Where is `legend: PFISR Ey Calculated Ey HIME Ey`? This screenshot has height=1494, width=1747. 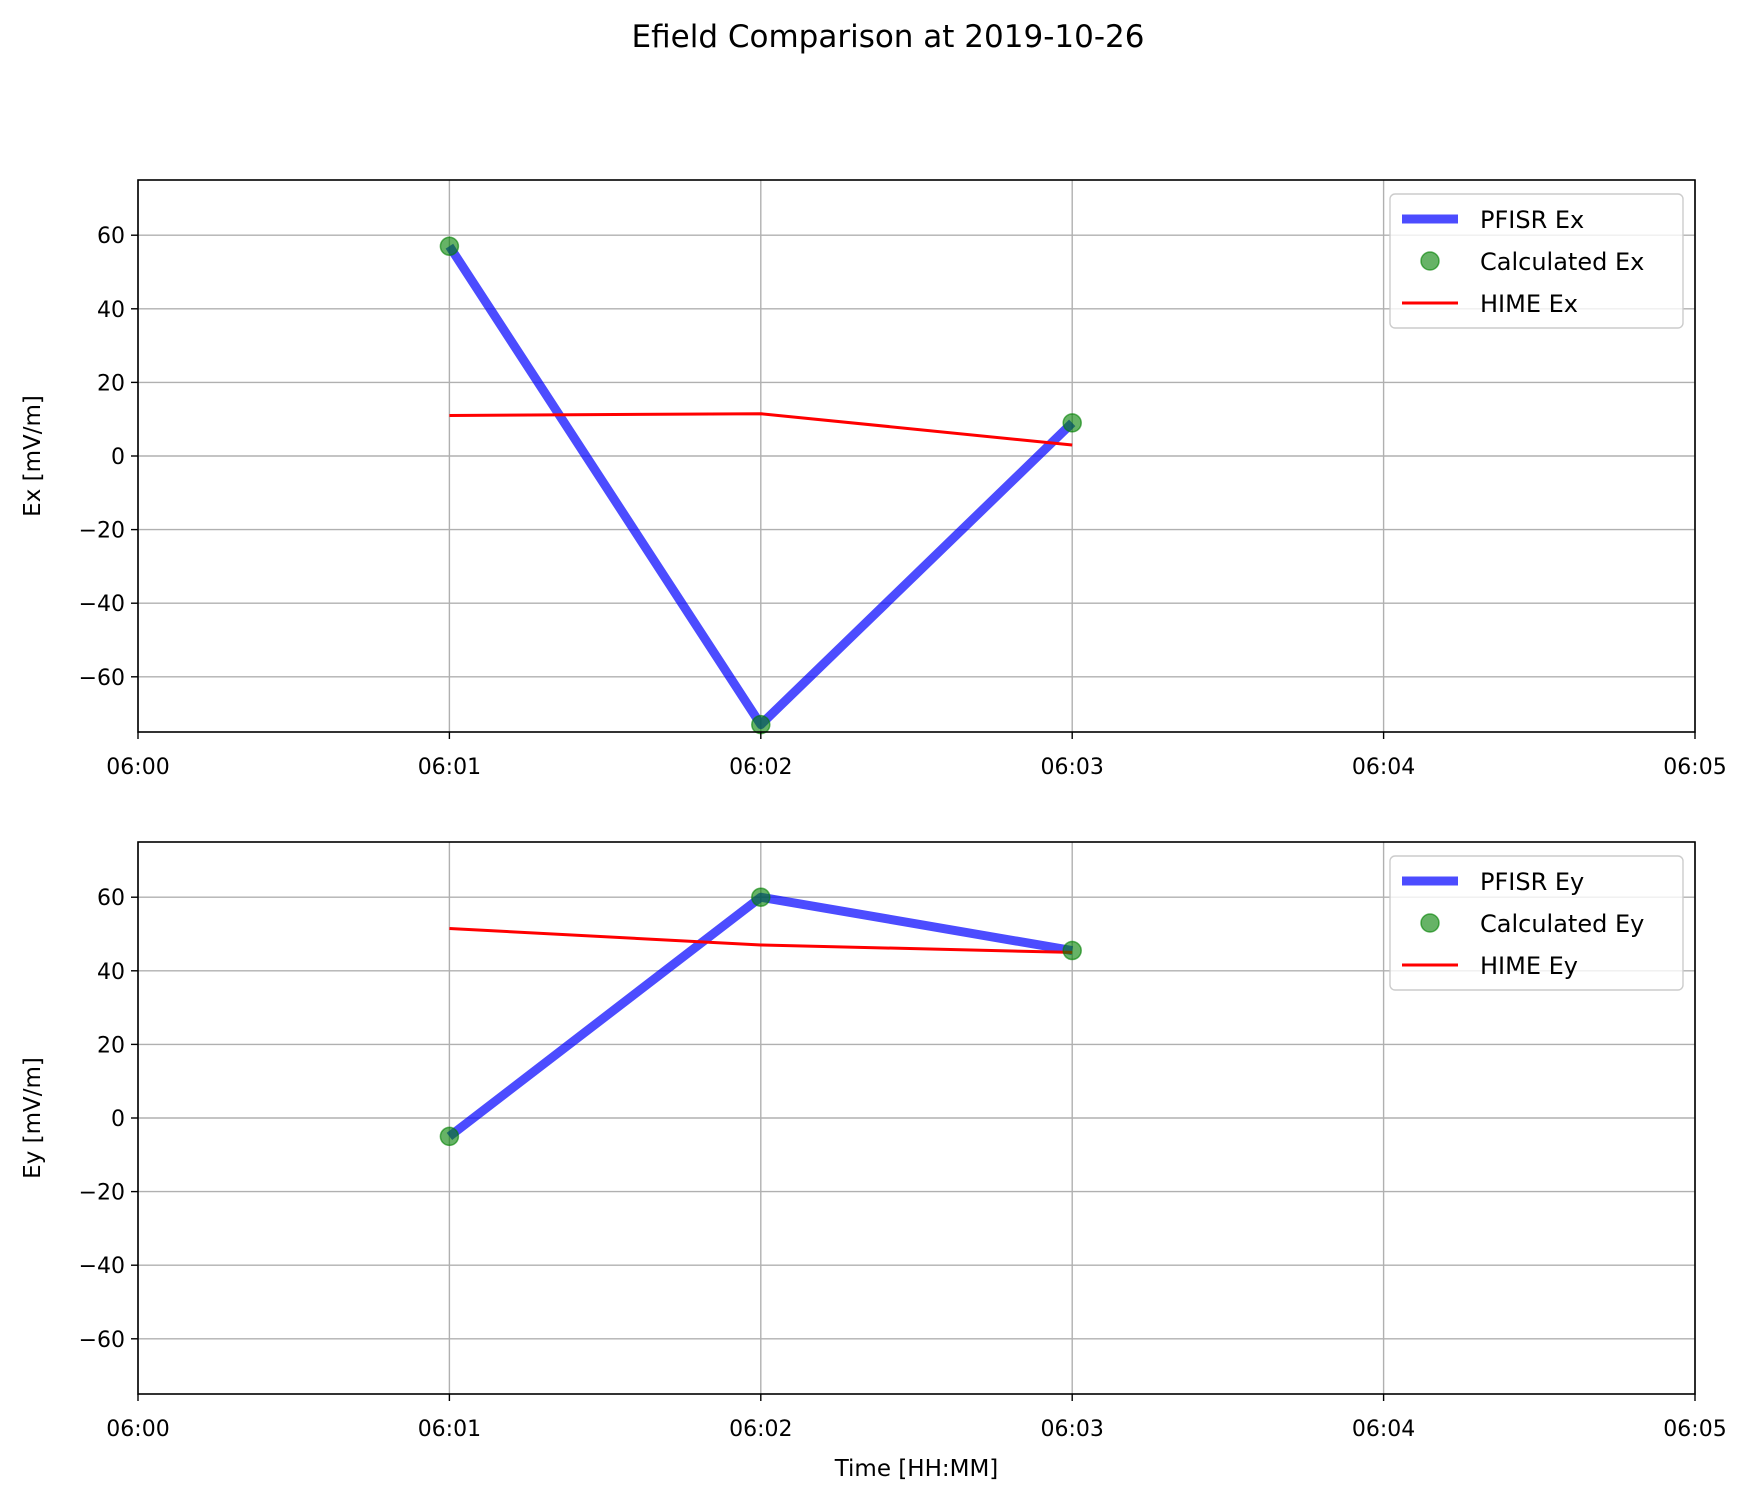
legend: PFISR Ey Calculated Ey HIME Ey is located at coordinates (1536, 923).